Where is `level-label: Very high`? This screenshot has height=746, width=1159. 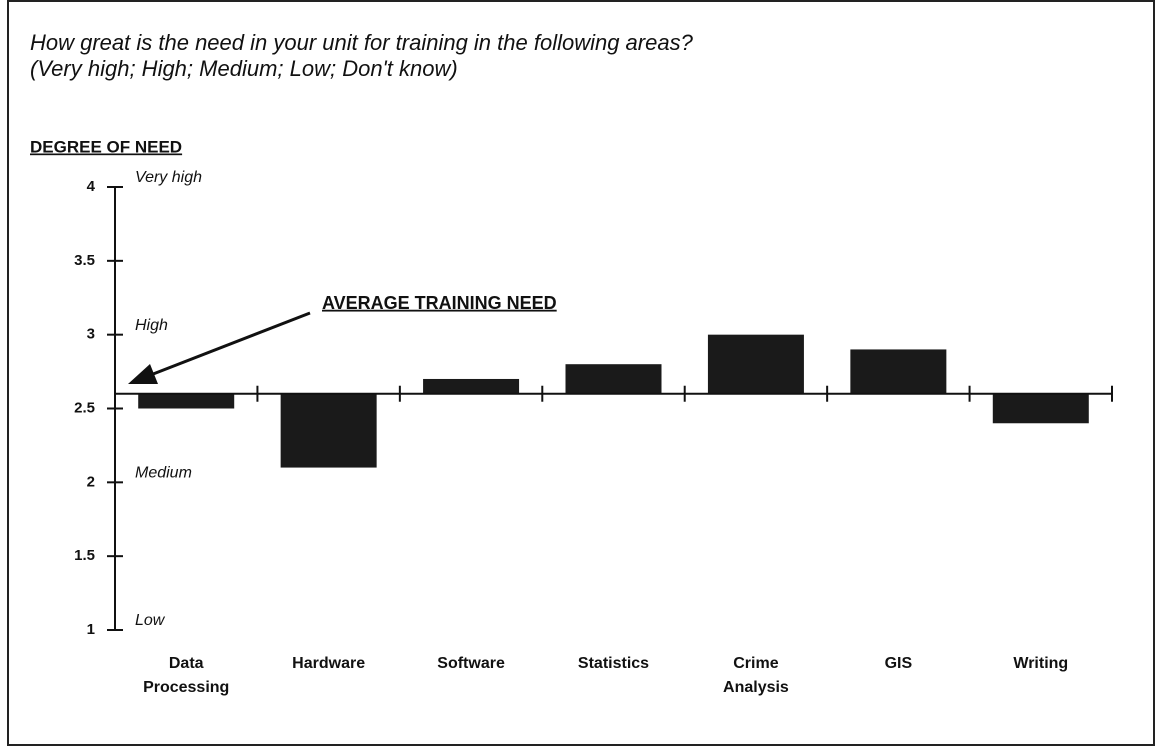 level-label: Very high is located at coordinates (168, 177).